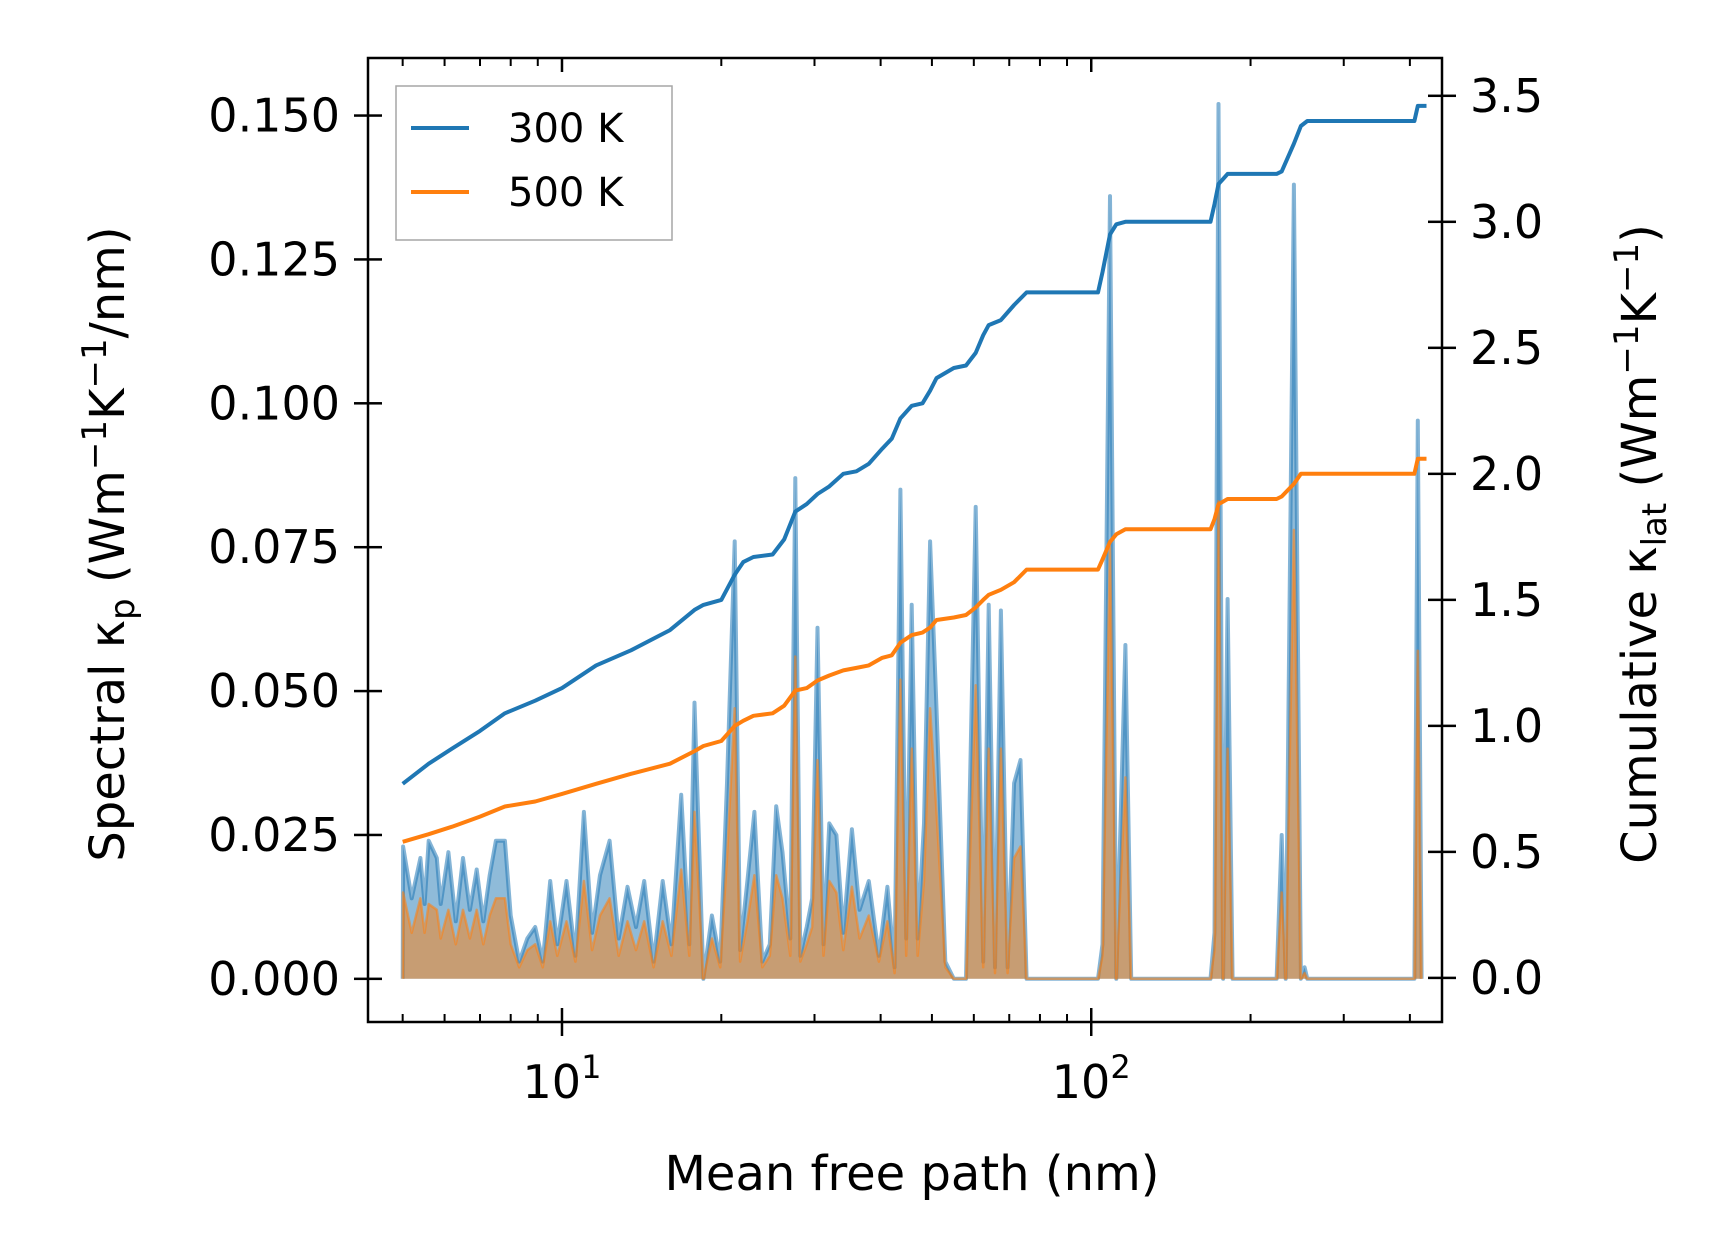  I want to click on right-tick-label: 3.0, so click(1506, 222).